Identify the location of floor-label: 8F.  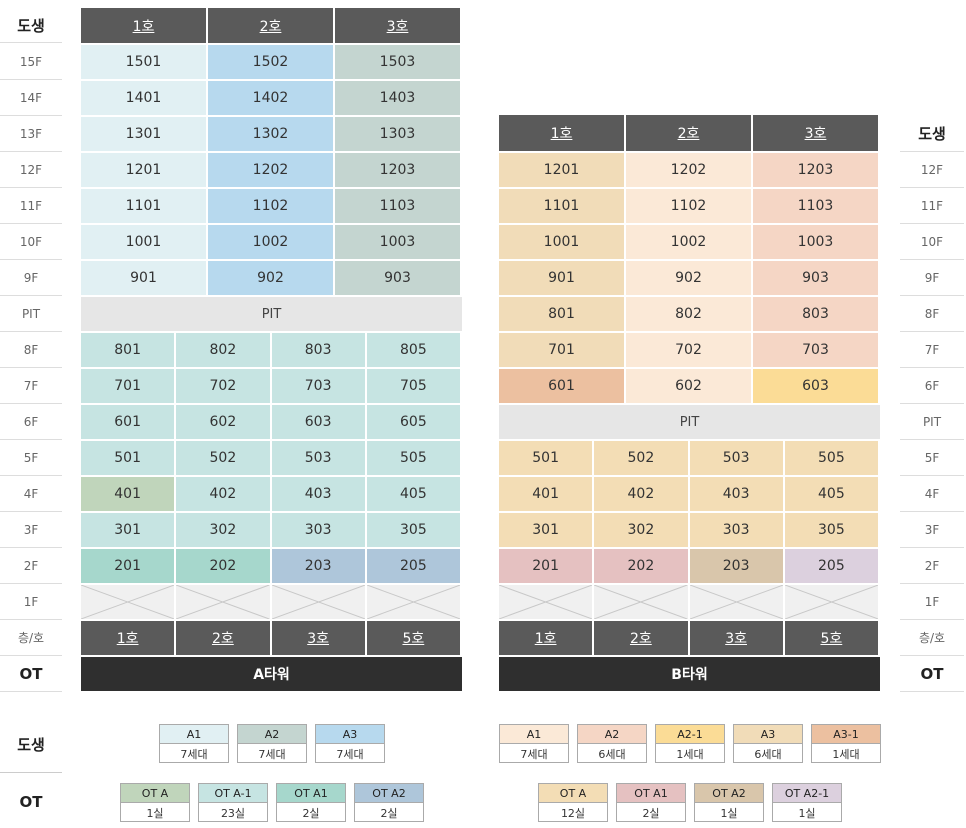
(932, 314).